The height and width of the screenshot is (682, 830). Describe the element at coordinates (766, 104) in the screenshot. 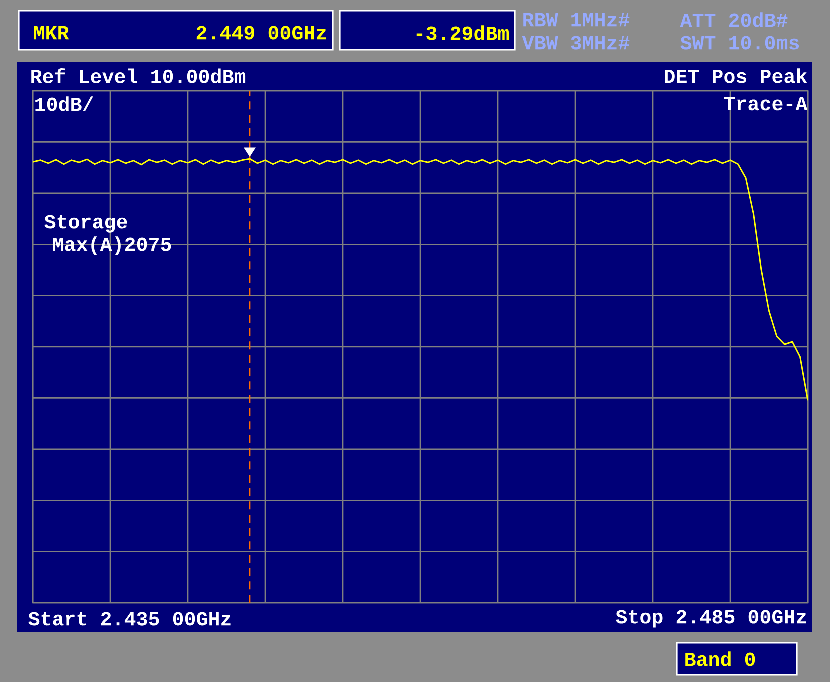

I see `text: Trace-A` at that location.